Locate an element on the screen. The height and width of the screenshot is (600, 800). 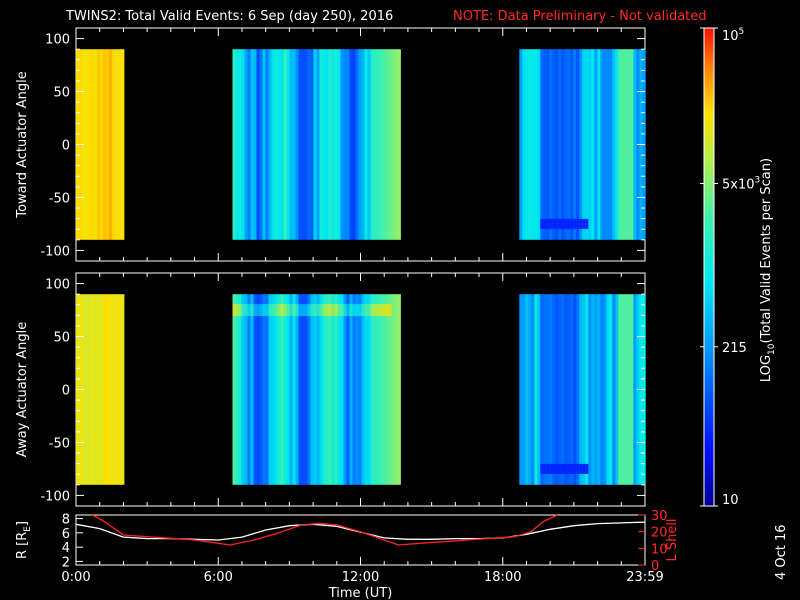
y-tick-label-right: 20 is located at coordinates (659, 533).